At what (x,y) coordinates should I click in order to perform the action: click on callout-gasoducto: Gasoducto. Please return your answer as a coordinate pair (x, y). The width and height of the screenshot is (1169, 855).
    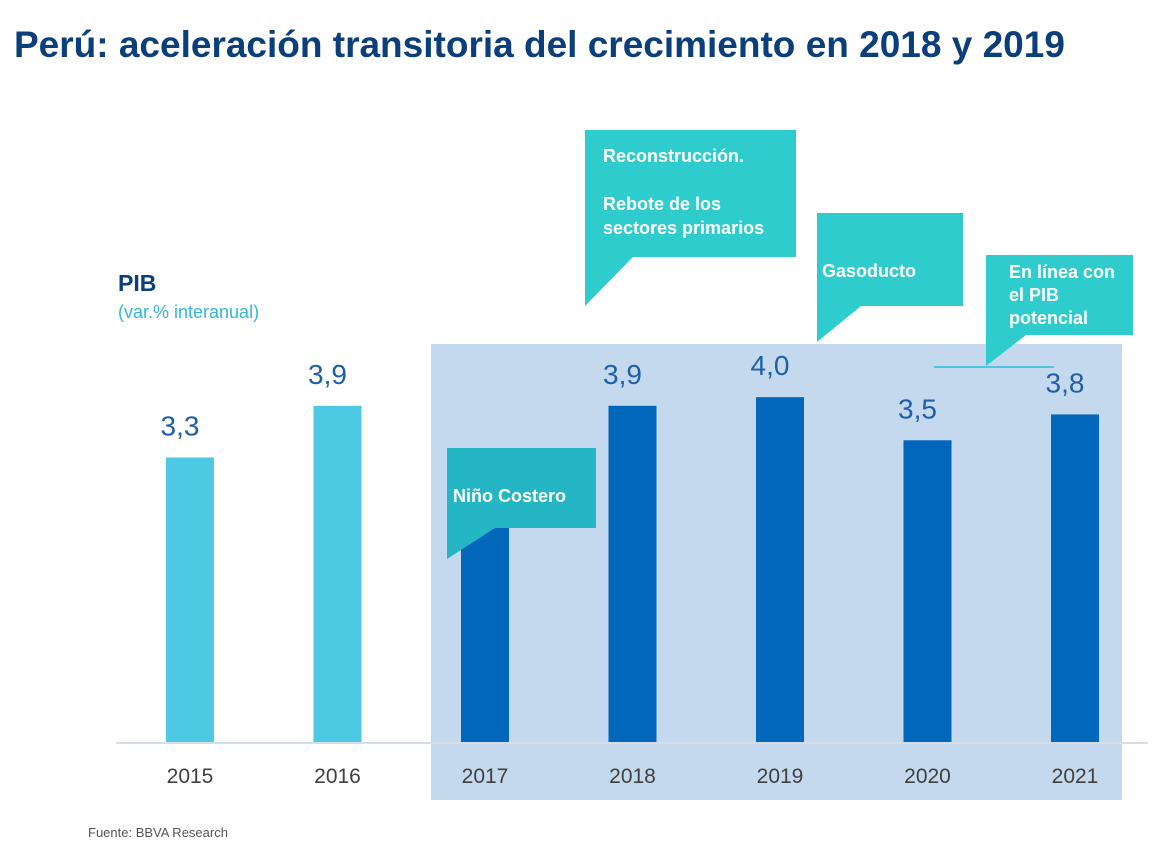
    Looking at the image, I should click on (890, 278).